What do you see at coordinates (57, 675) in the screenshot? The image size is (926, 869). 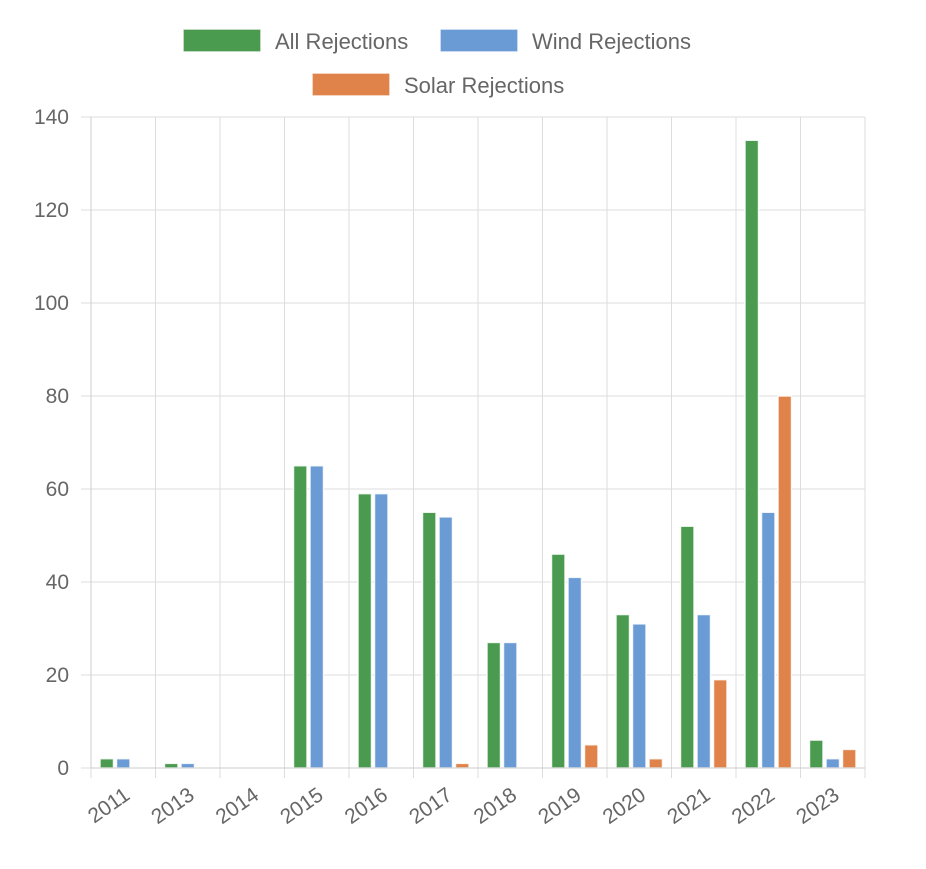 I see `y-tick-label: 20` at bounding box center [57, 675].